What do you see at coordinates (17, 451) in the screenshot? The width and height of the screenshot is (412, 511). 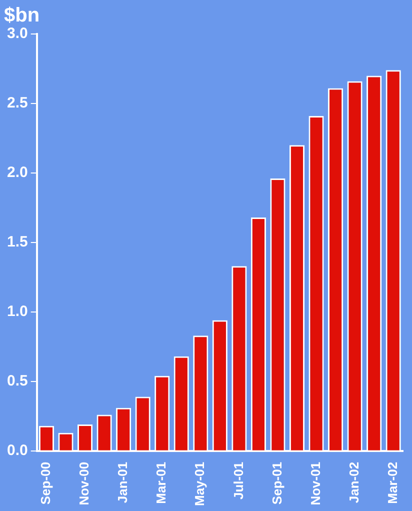 I see `y-tick-label: 0.0` at bounding box center [17, 451].